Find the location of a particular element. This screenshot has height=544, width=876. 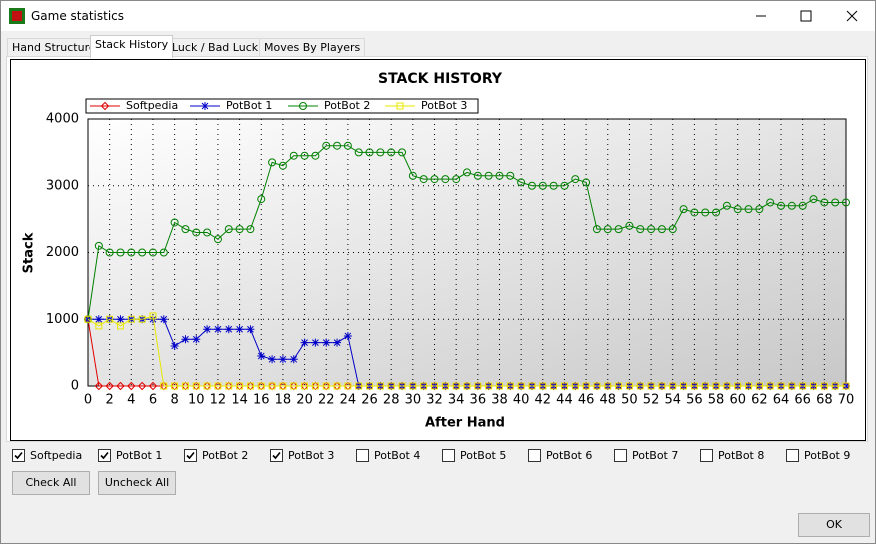

series-line is located at coordinates (466, 351).